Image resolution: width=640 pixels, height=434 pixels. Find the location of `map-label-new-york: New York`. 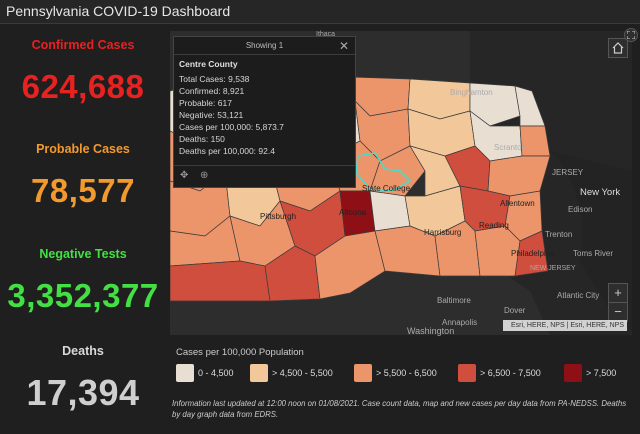

map-label-new-york: New York is located at coordinates (600, 192).